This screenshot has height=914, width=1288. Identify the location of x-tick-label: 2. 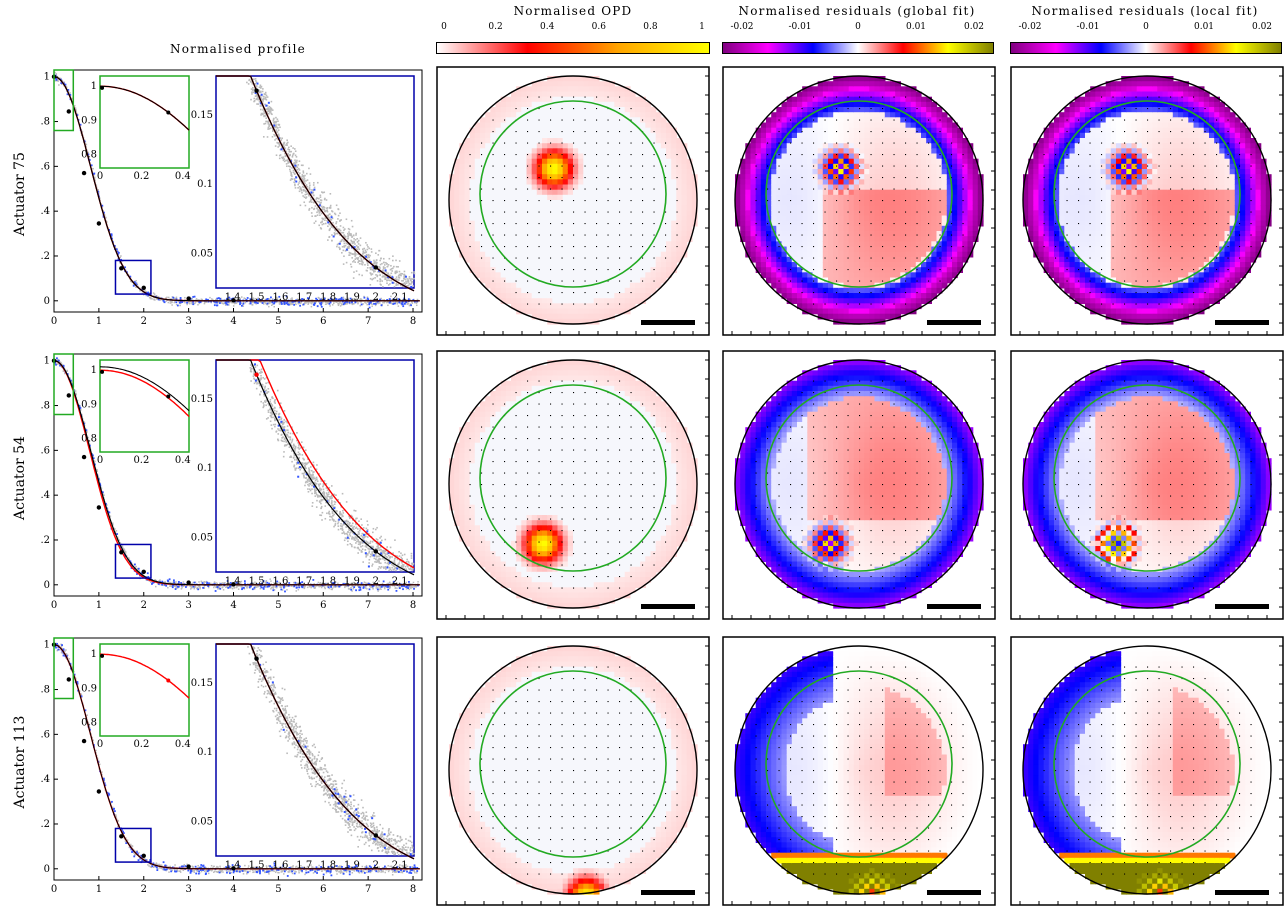
(144, 889).